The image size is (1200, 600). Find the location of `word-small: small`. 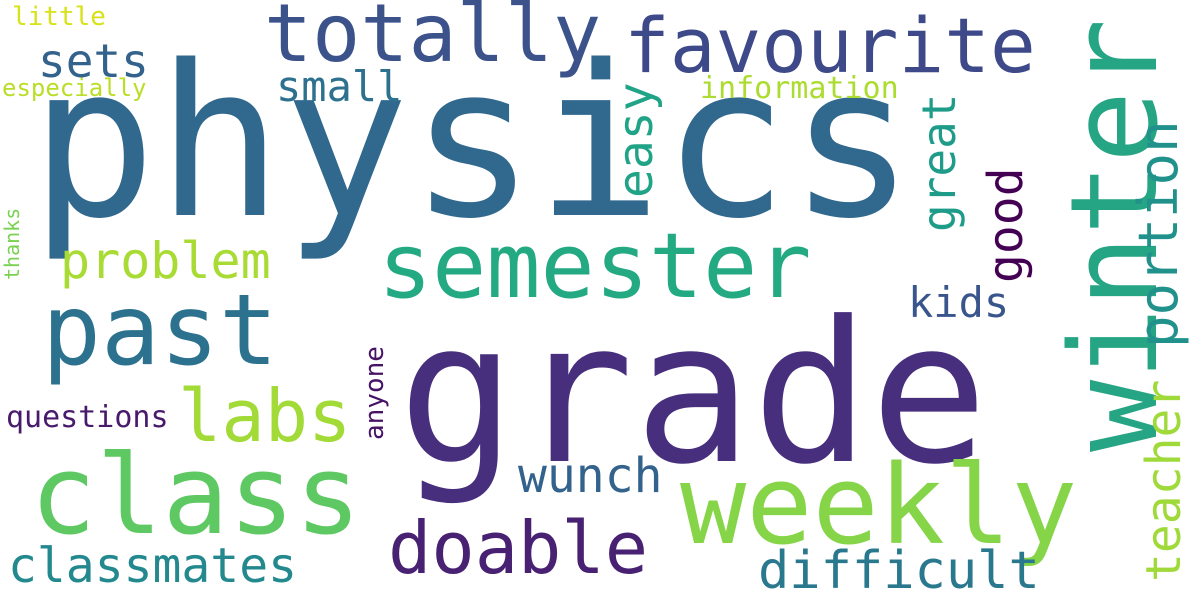

word-small: small is located at coordinates (339, 86).